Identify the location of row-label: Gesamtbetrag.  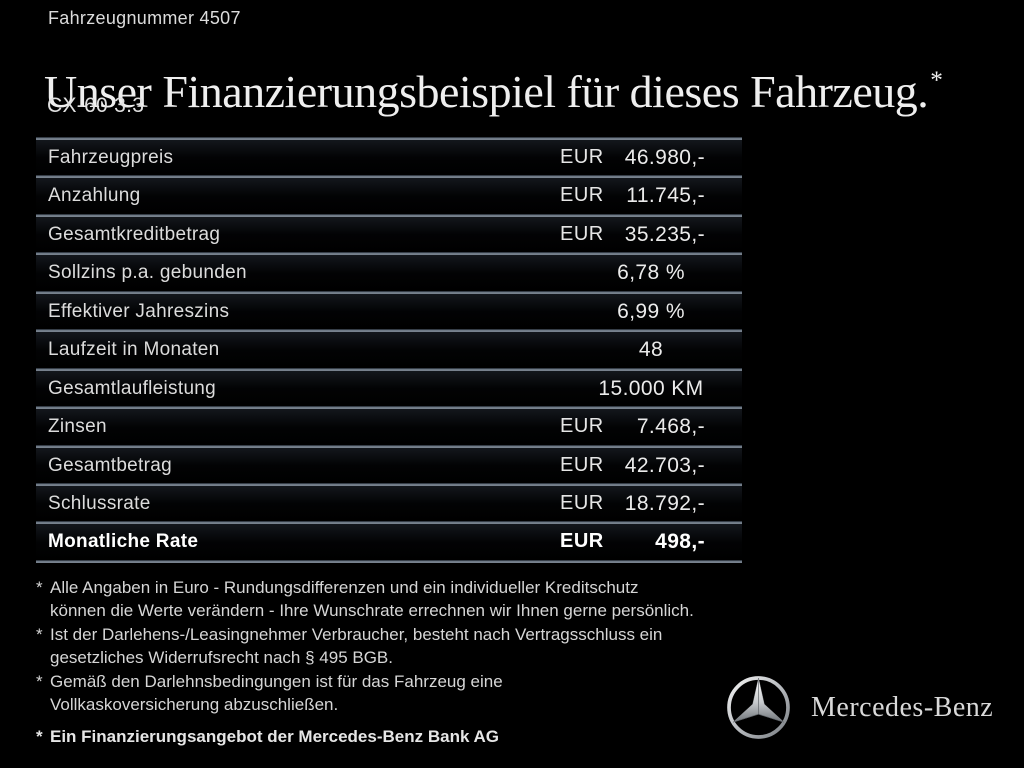
(110, 465).